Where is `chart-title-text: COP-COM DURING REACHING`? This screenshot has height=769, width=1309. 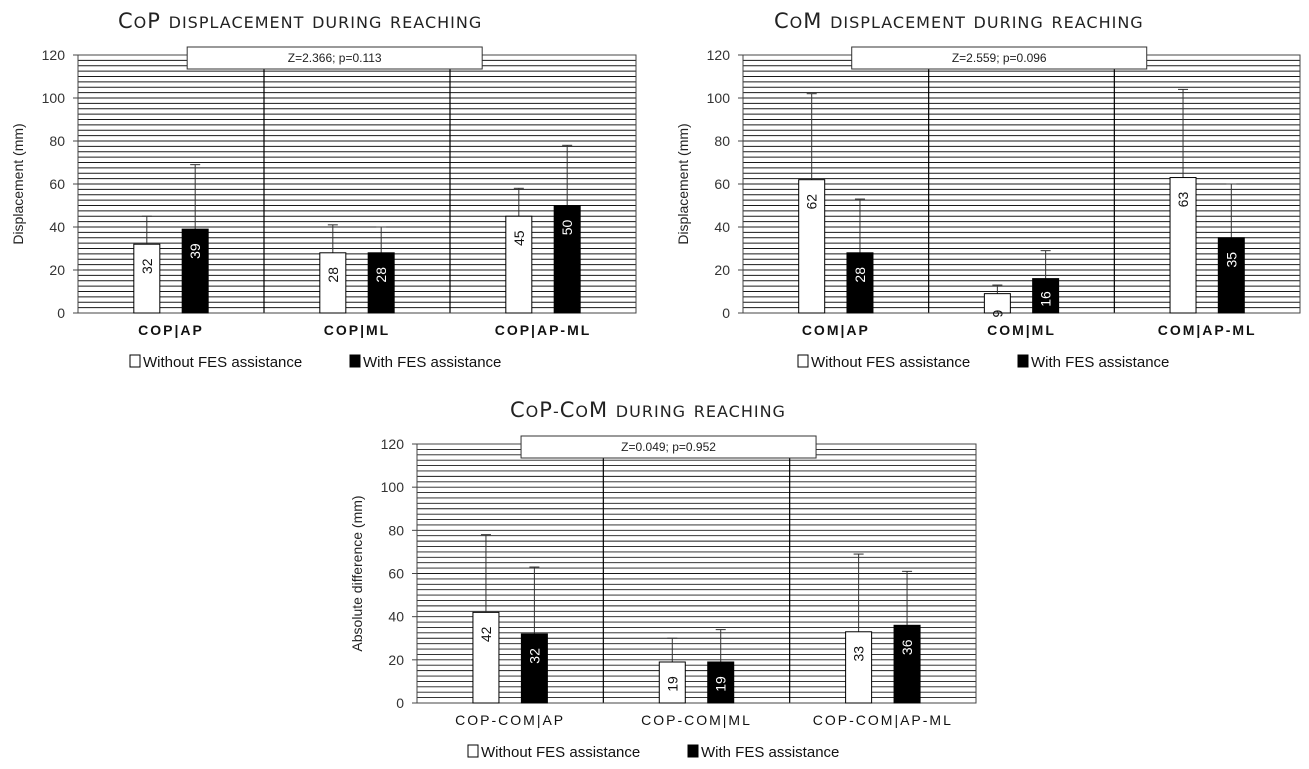
chart-title-text: COP-COM DURING REACHING is located at coordinates (648, 410).